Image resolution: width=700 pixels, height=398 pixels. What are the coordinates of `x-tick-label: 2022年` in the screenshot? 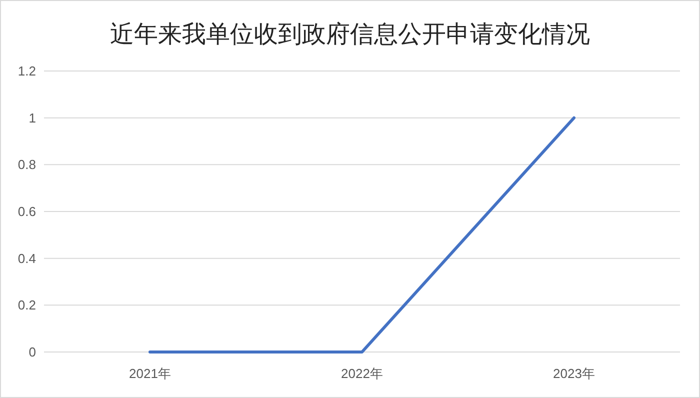 It's located at (362, 373).